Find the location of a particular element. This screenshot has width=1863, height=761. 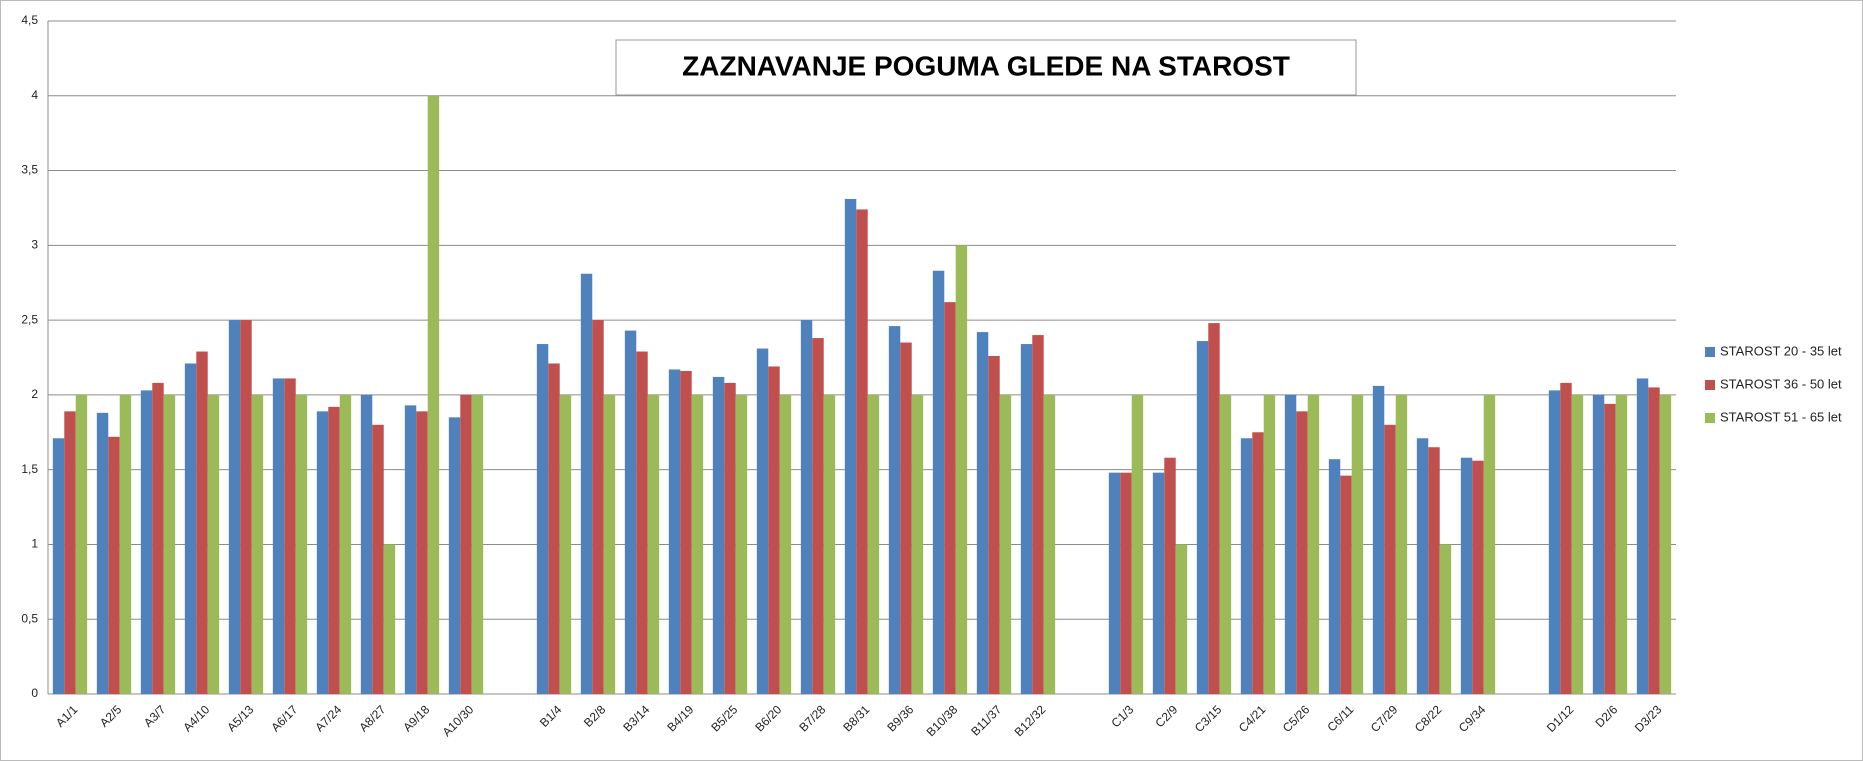

y-tick-label: 0,5 is located at coordinates (29, 618).